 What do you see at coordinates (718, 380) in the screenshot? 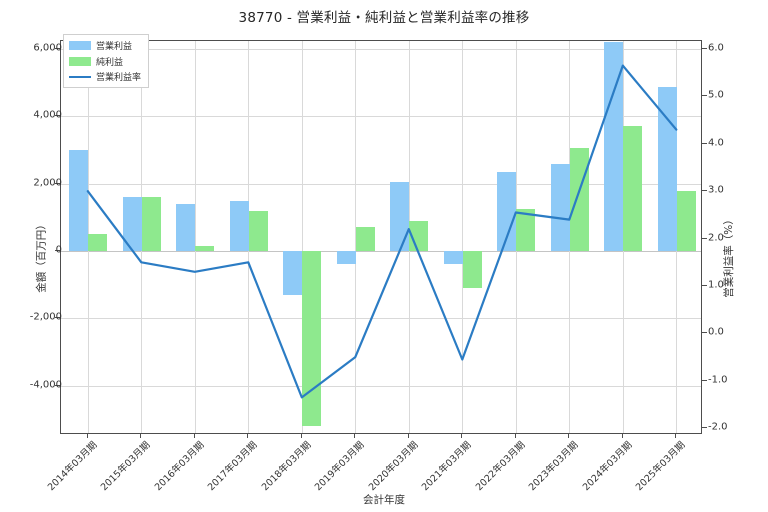
I see `right-axis-tick-label: -1.0` at bounding box center [718, 380].